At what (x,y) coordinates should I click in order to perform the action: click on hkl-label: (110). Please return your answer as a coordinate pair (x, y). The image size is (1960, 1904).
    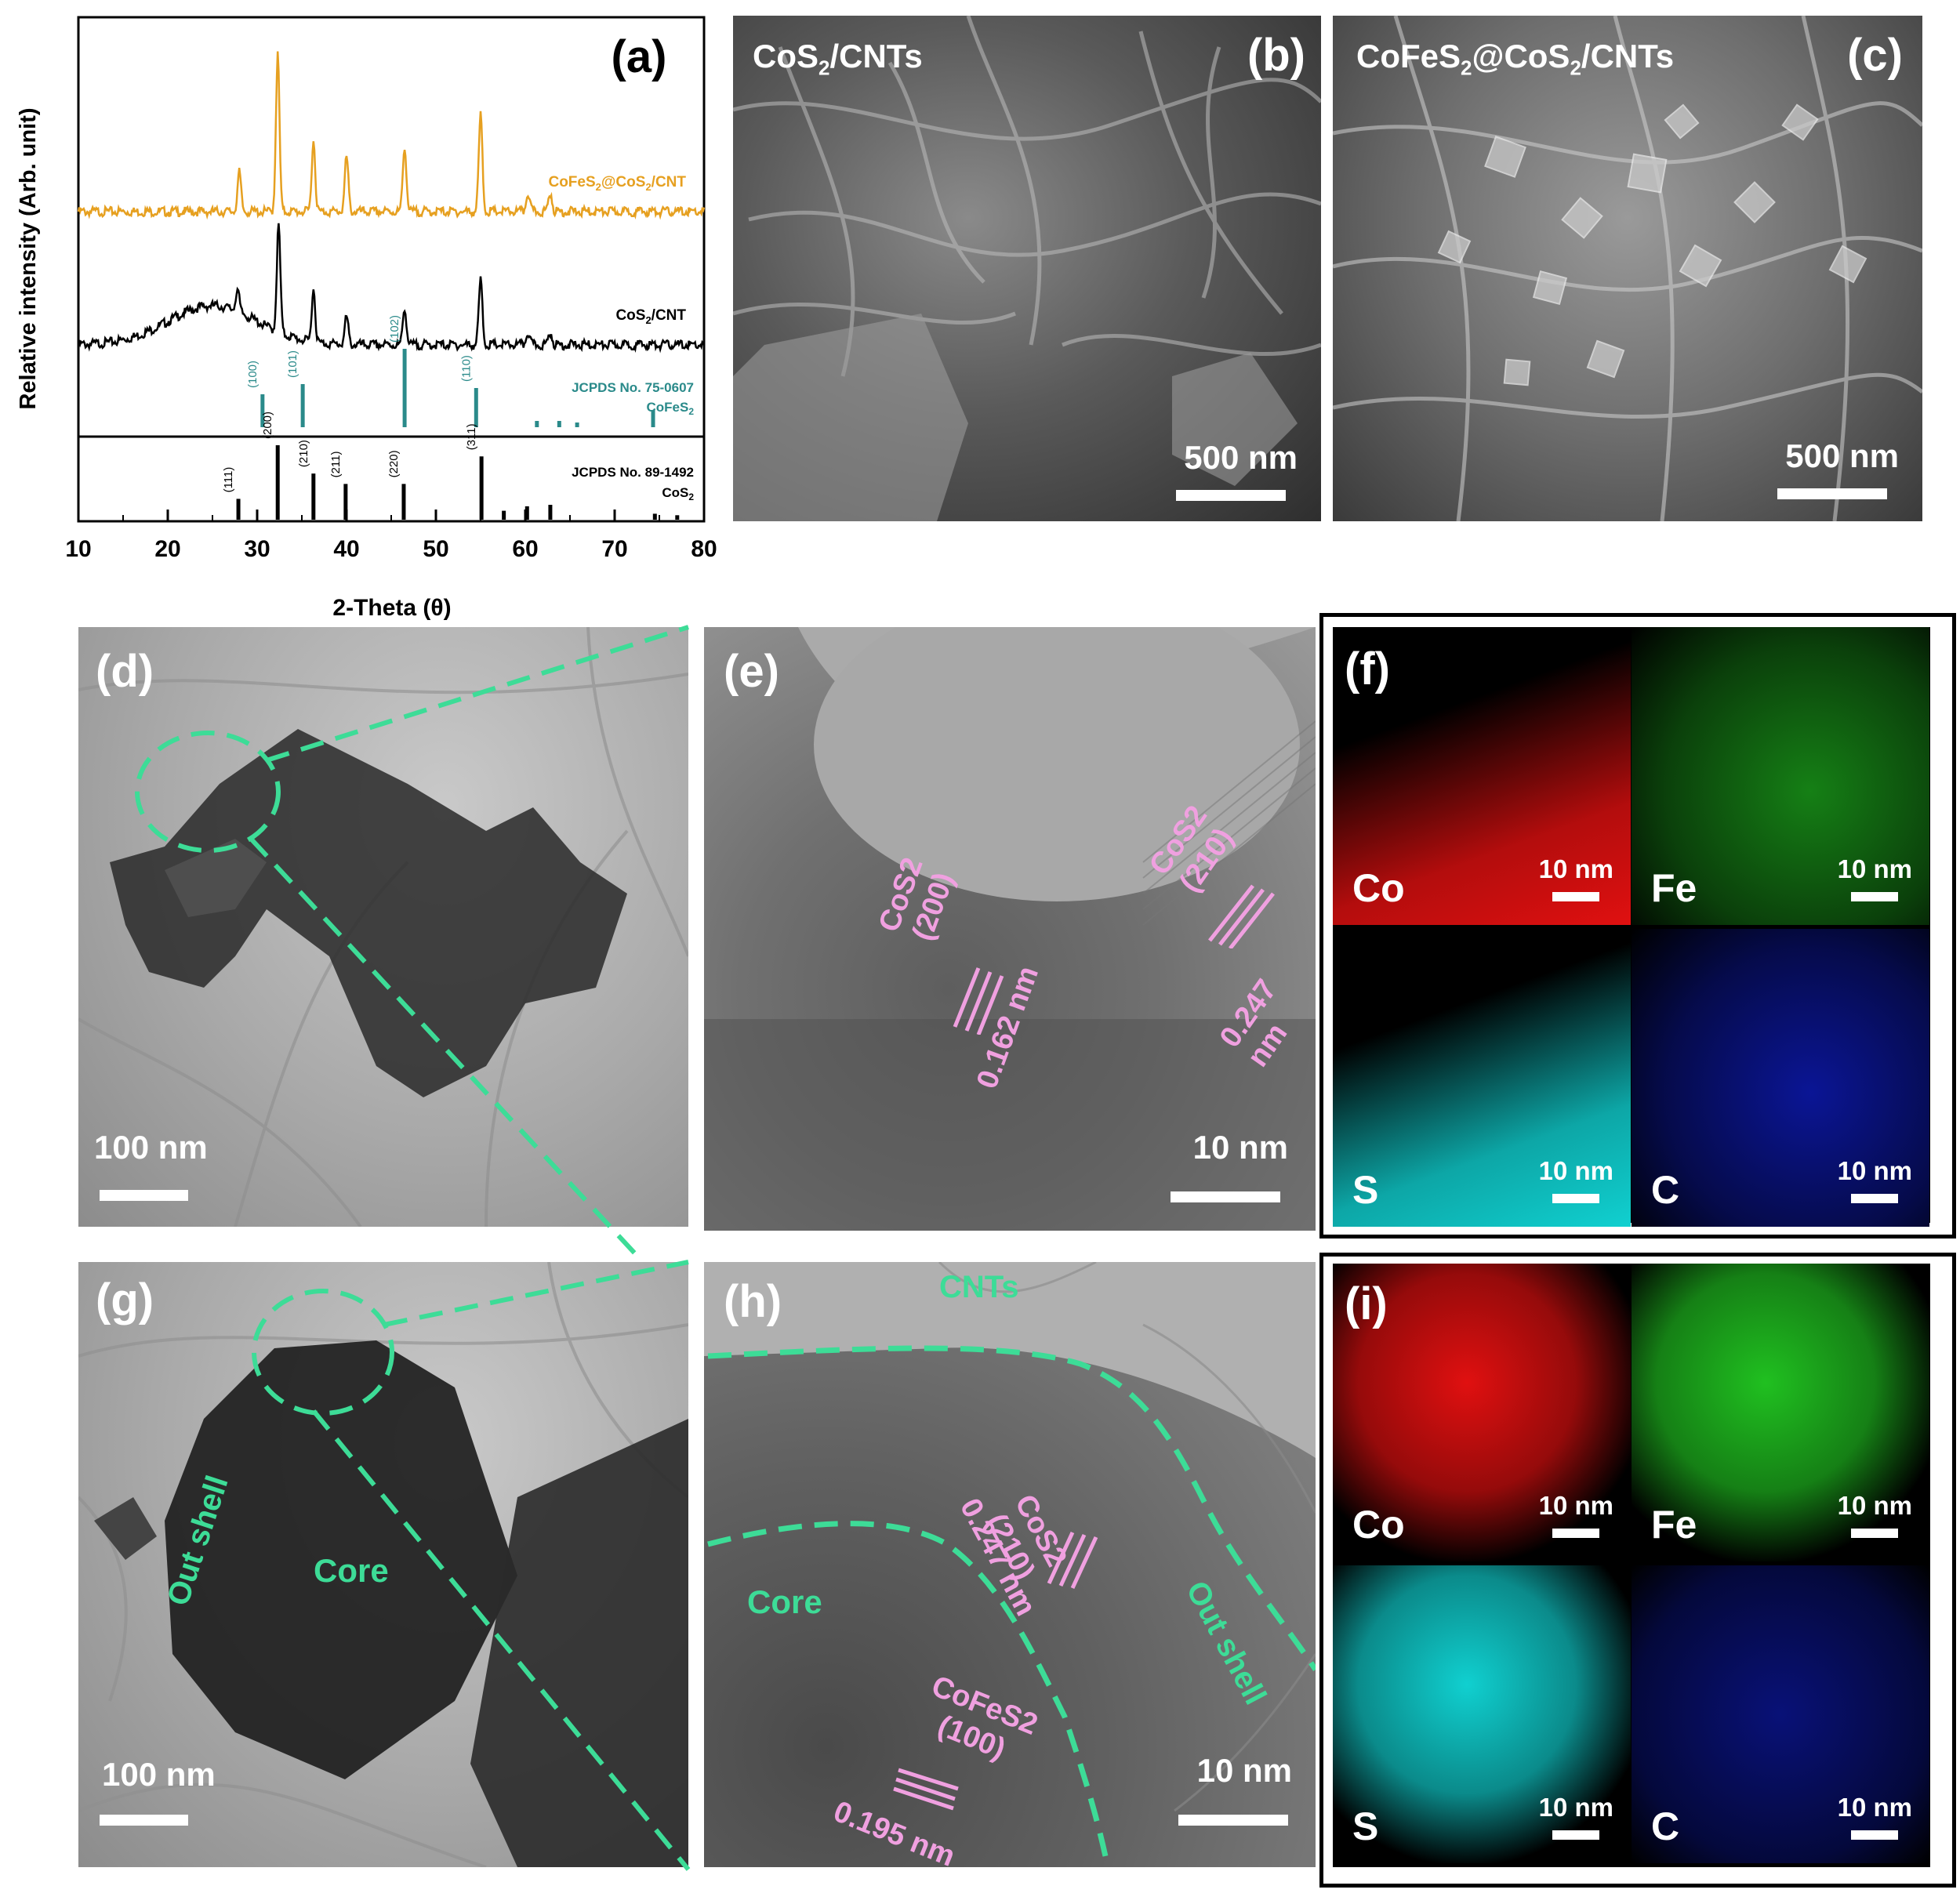
    Looking at the image, I should click on (466, 368).